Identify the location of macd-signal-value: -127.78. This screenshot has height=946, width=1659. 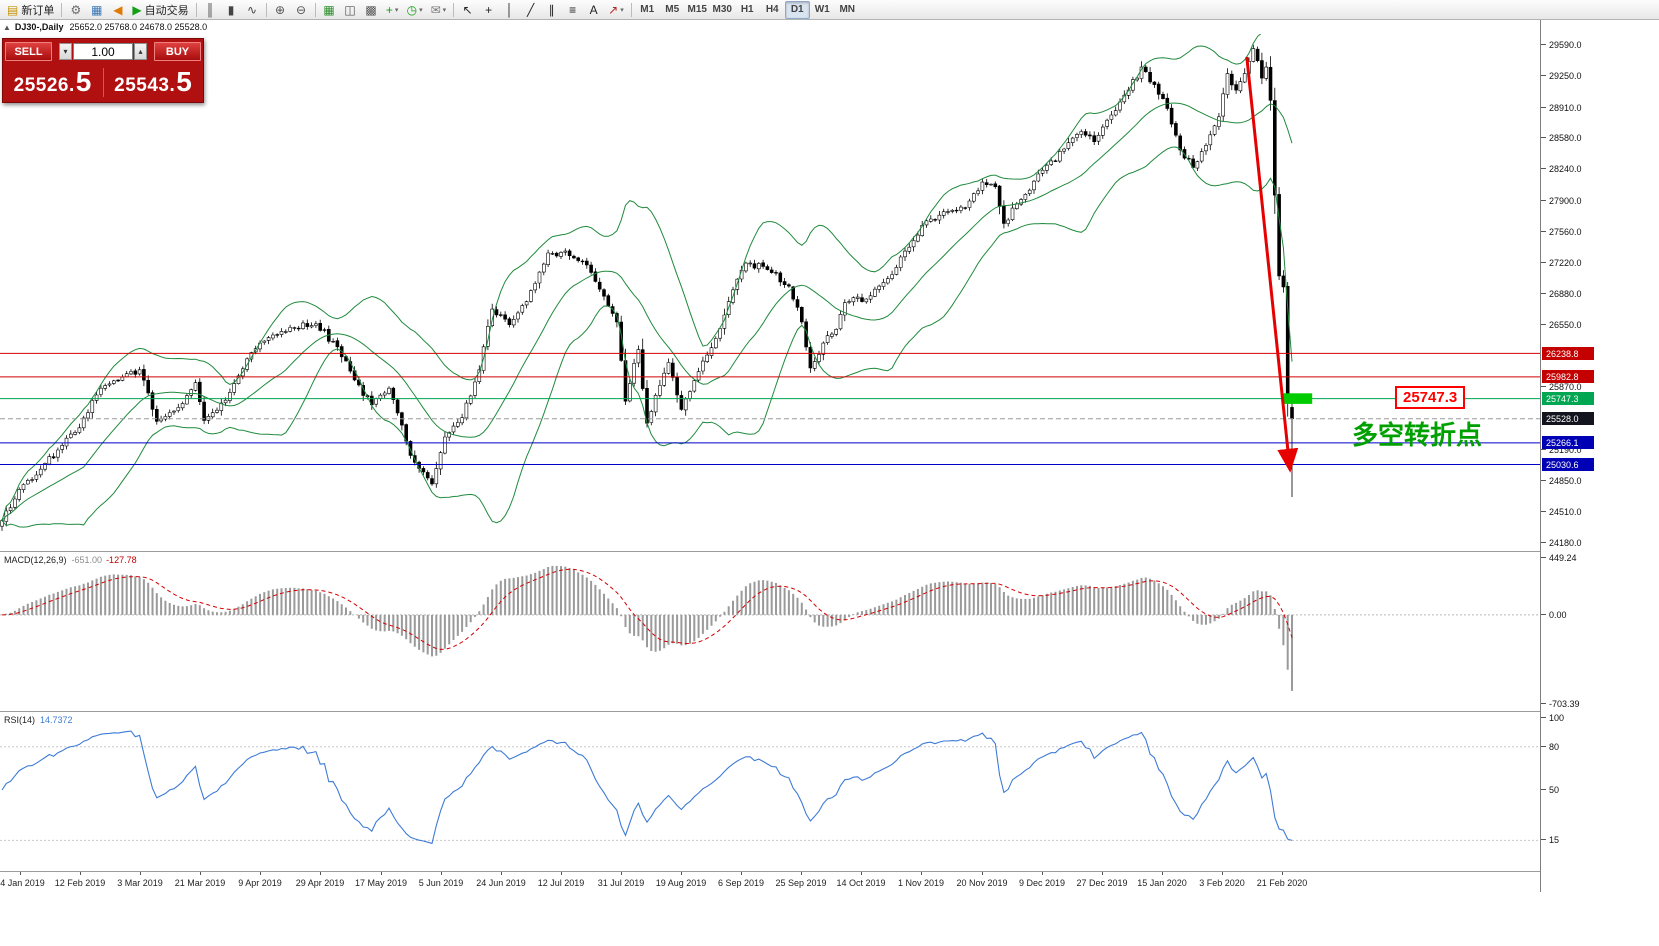
(121, 560).